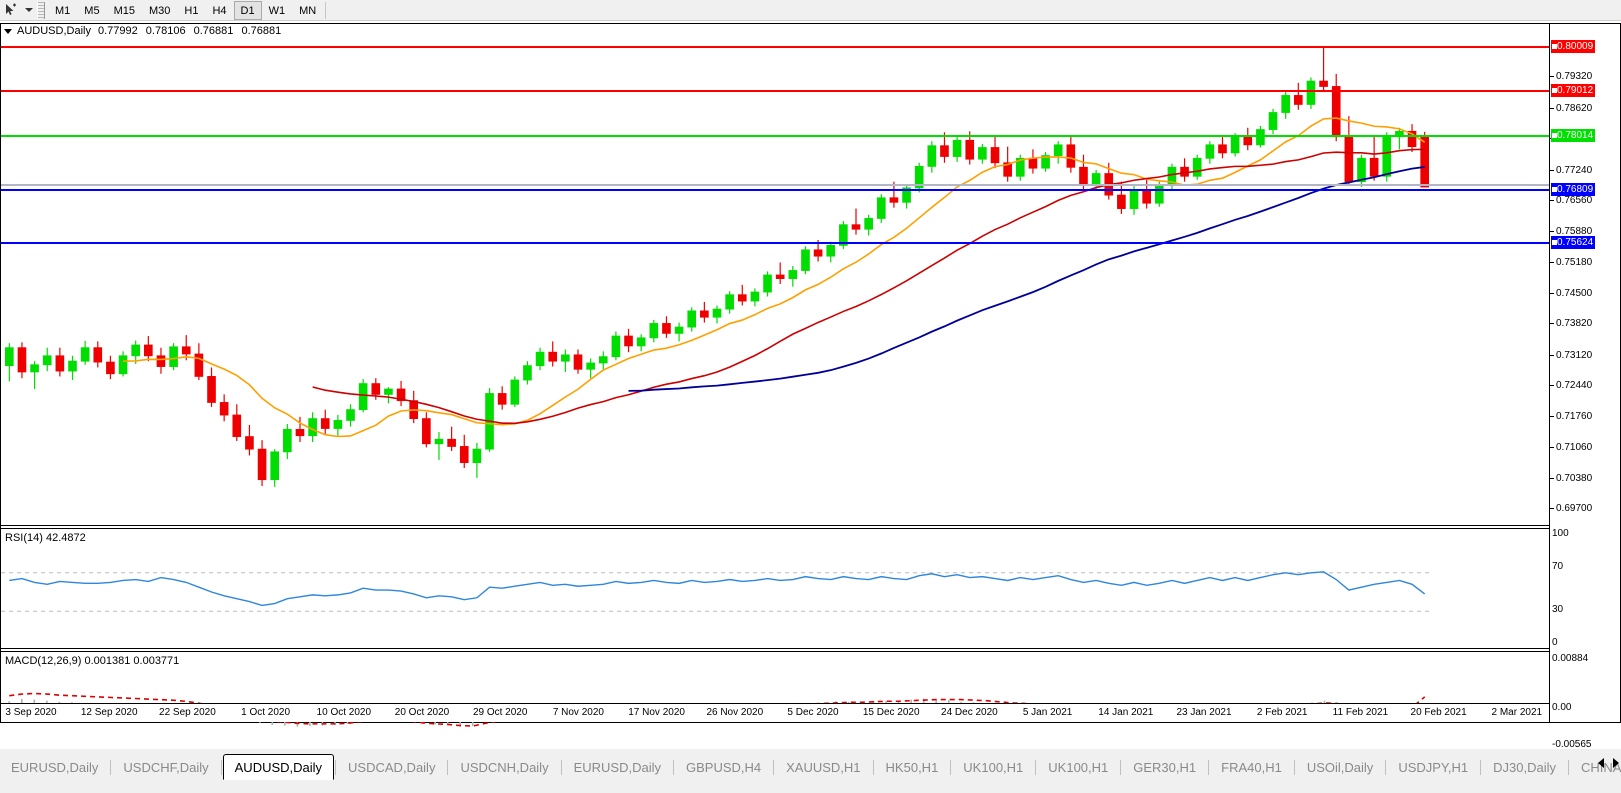  What do you see at coordinates (1517, 712) in the screenshot?
I see `time-axis-label: 2 Mar 2021` at bounding box center [1517, 712].